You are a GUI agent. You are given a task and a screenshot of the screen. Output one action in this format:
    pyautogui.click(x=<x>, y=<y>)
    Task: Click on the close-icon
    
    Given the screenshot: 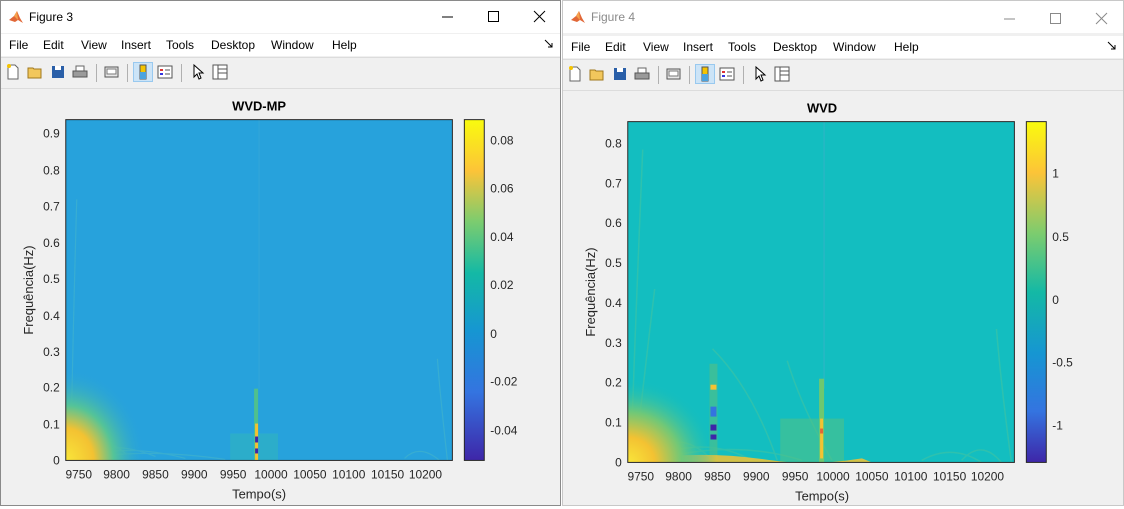 What is the action you would take?
    pyautogui.click(x=1101, y=18)
    